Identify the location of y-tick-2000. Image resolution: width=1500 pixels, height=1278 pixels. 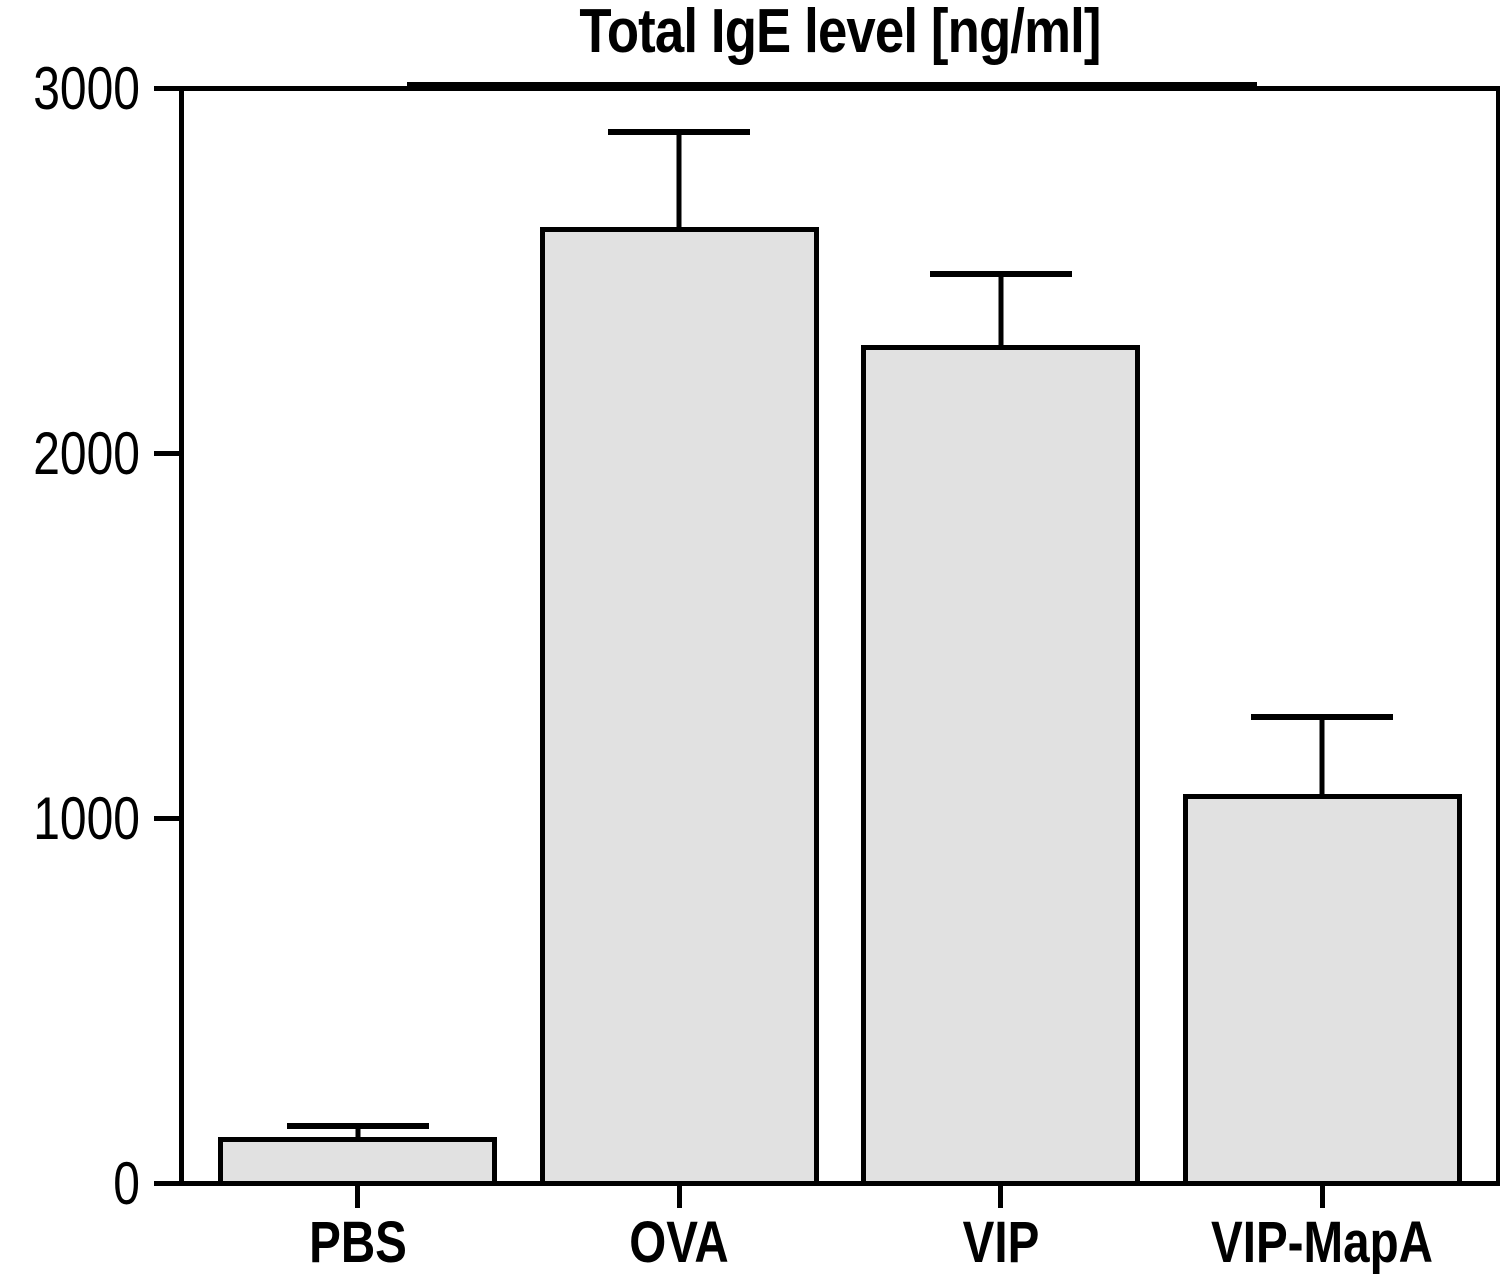
(168, 453).